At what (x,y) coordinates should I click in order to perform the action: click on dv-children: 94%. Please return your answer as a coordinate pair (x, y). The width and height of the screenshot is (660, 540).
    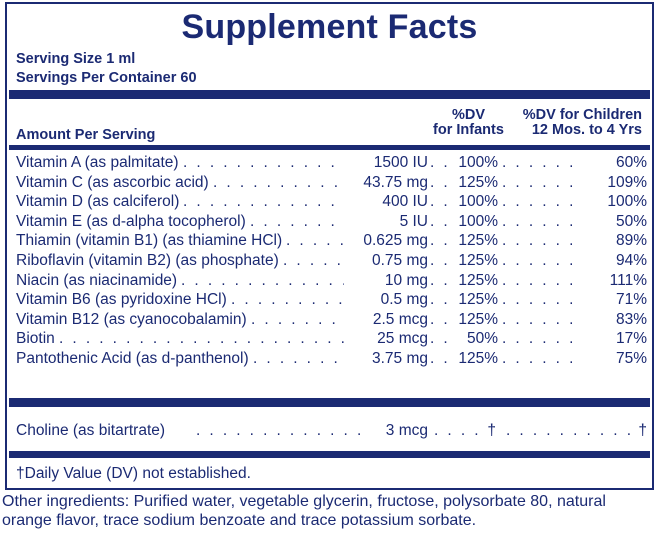
    Looking at the image, I should click on (631, 260).